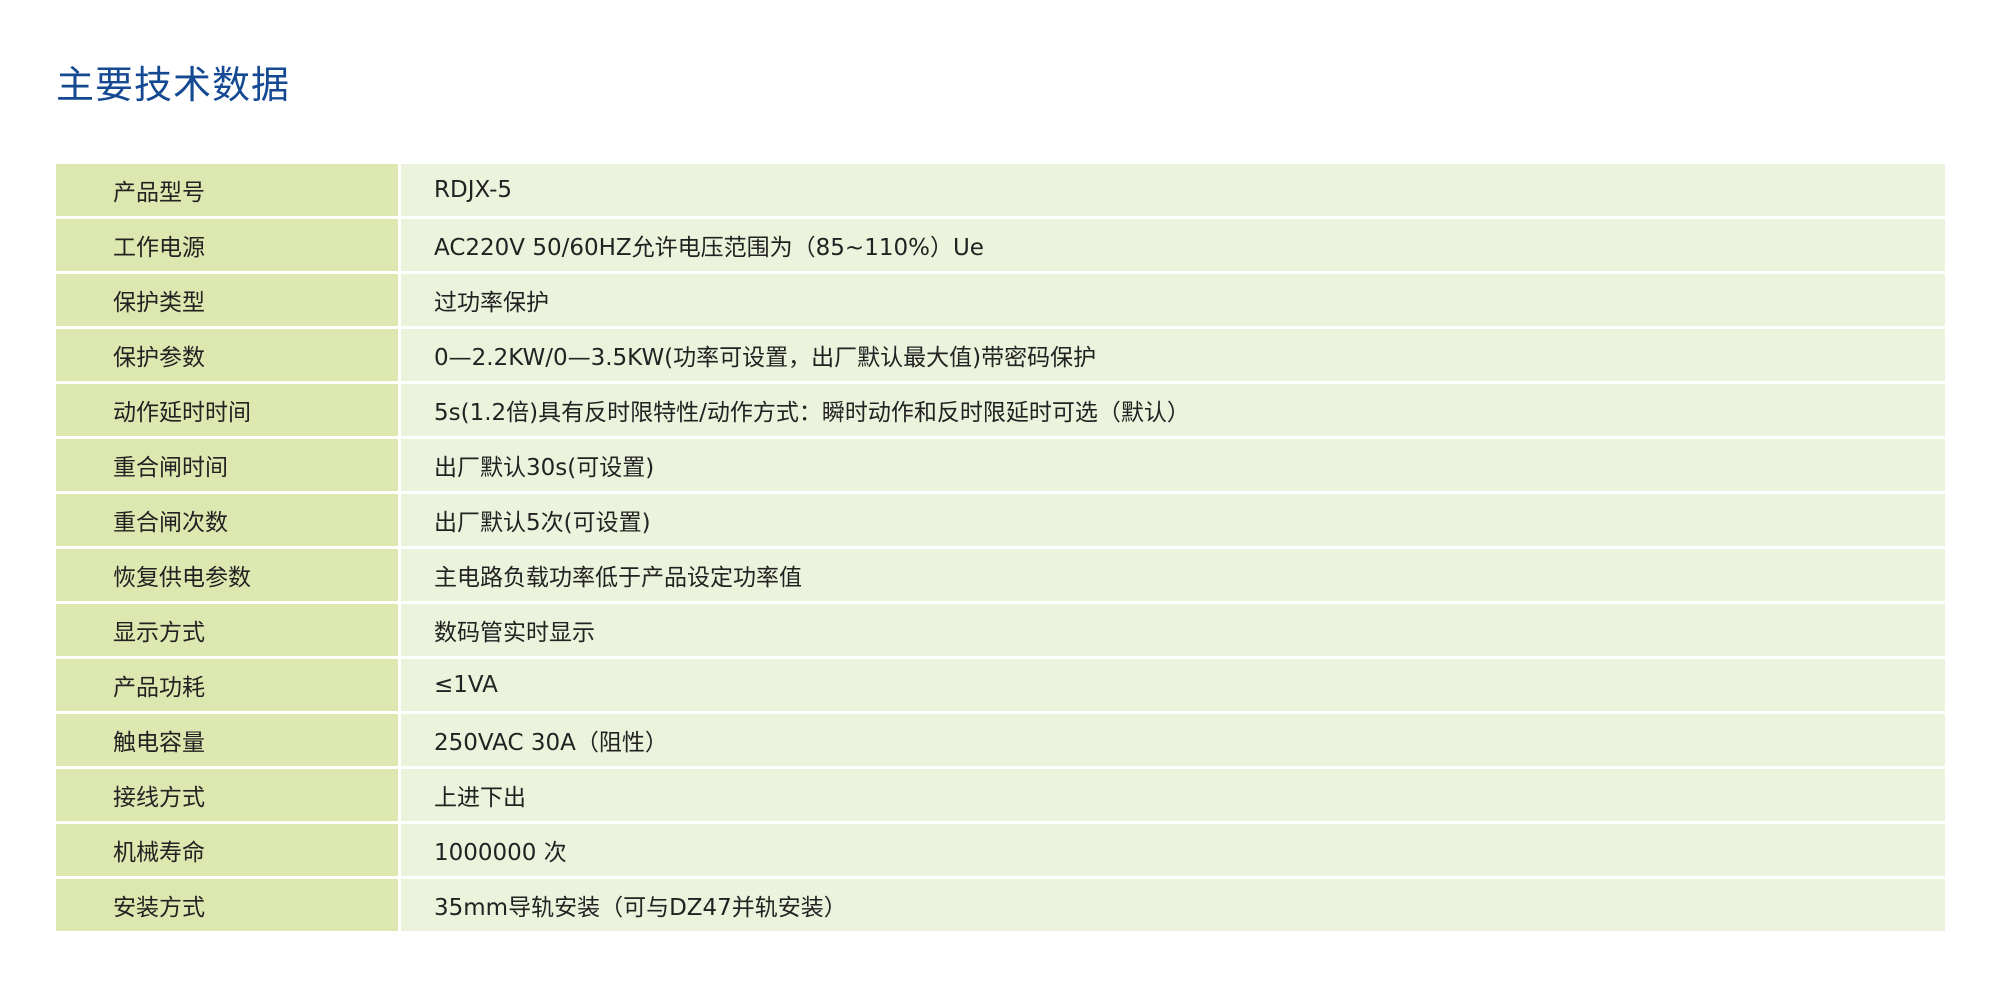 This screenshot has height=987, width=2000. What do you see at coordinates (1173, 520) in the screenshot?
I see `row-value: 出厂默认5次(可设置)` at bounding box center [1173, 520].